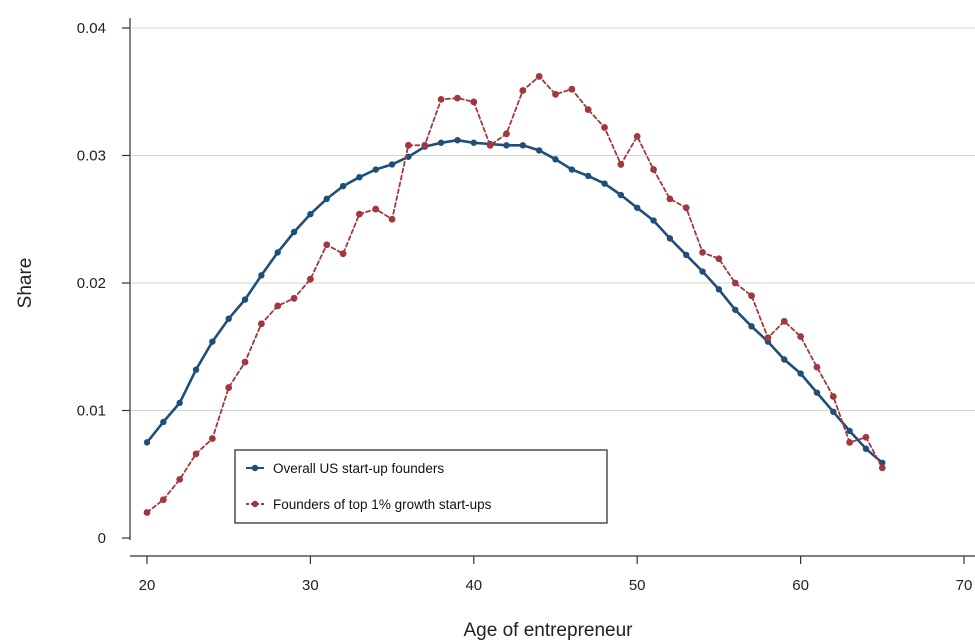 The width and height of the screenshot is (975, 643). Describe the element at coordinates (255, 504) in the screenshot. I see `legend-marker-top1` at that location.